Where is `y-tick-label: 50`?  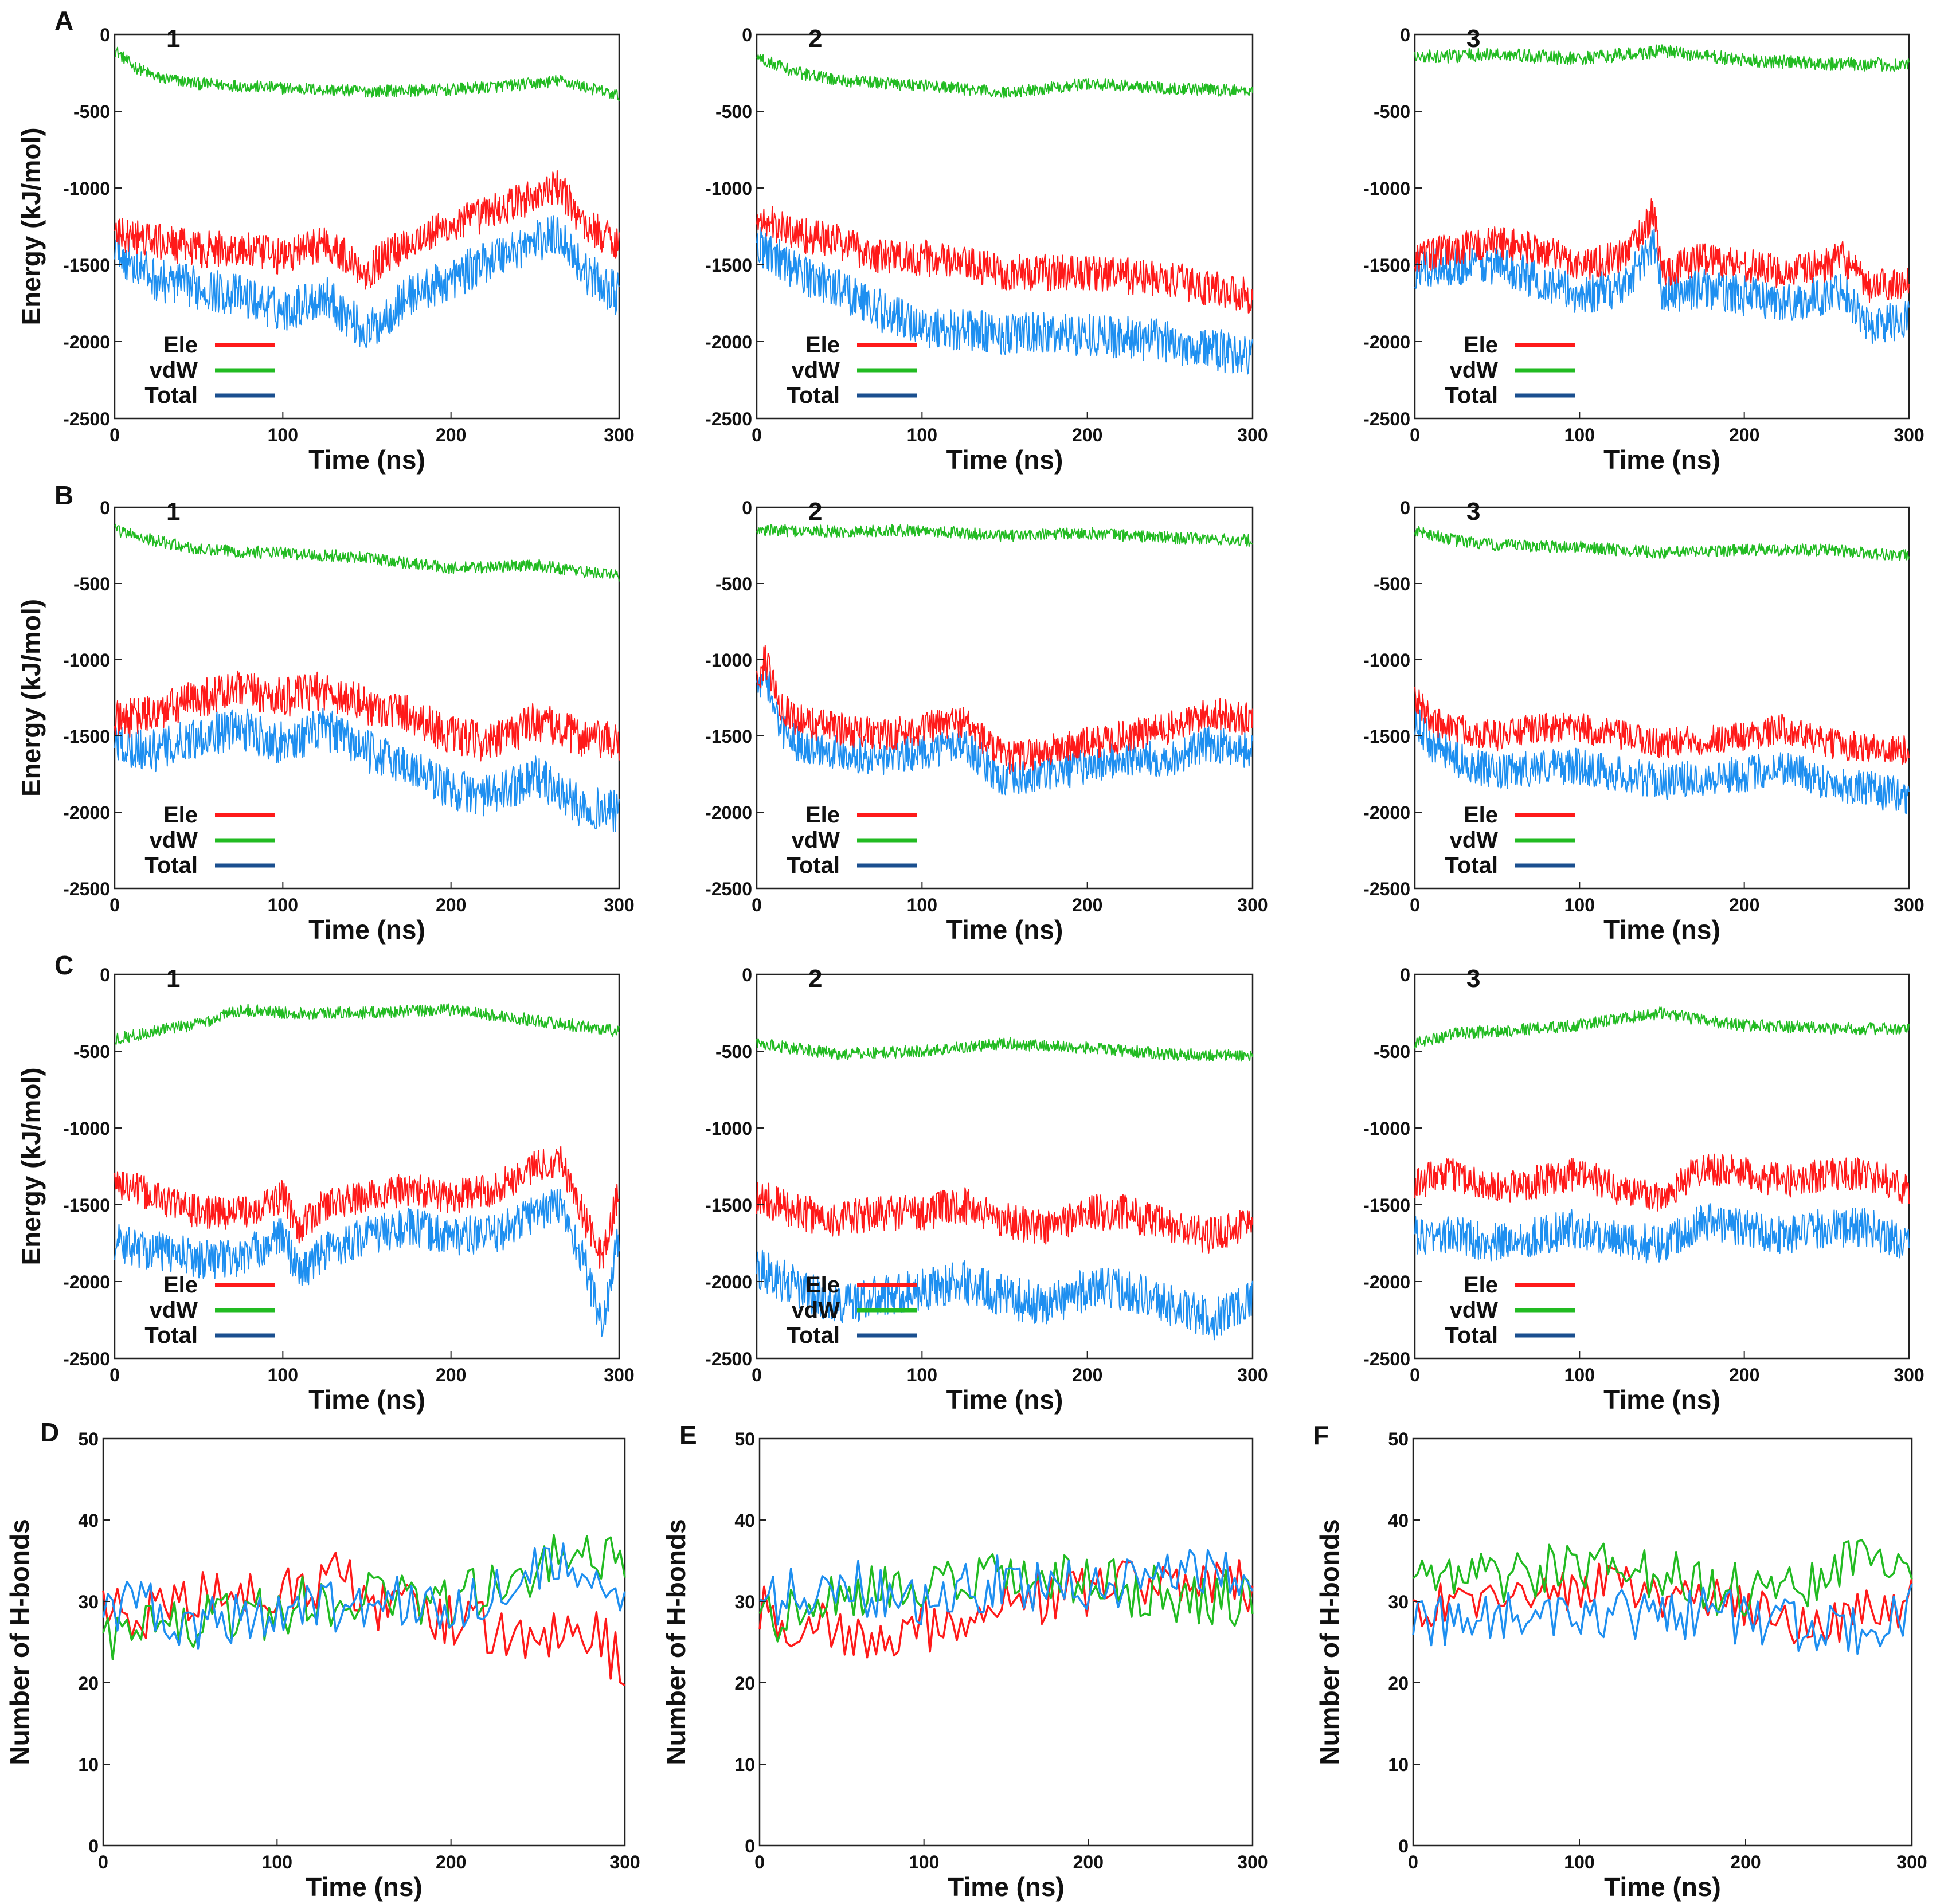 y-tick-label: 50 is located at coordinates (744, 1439).